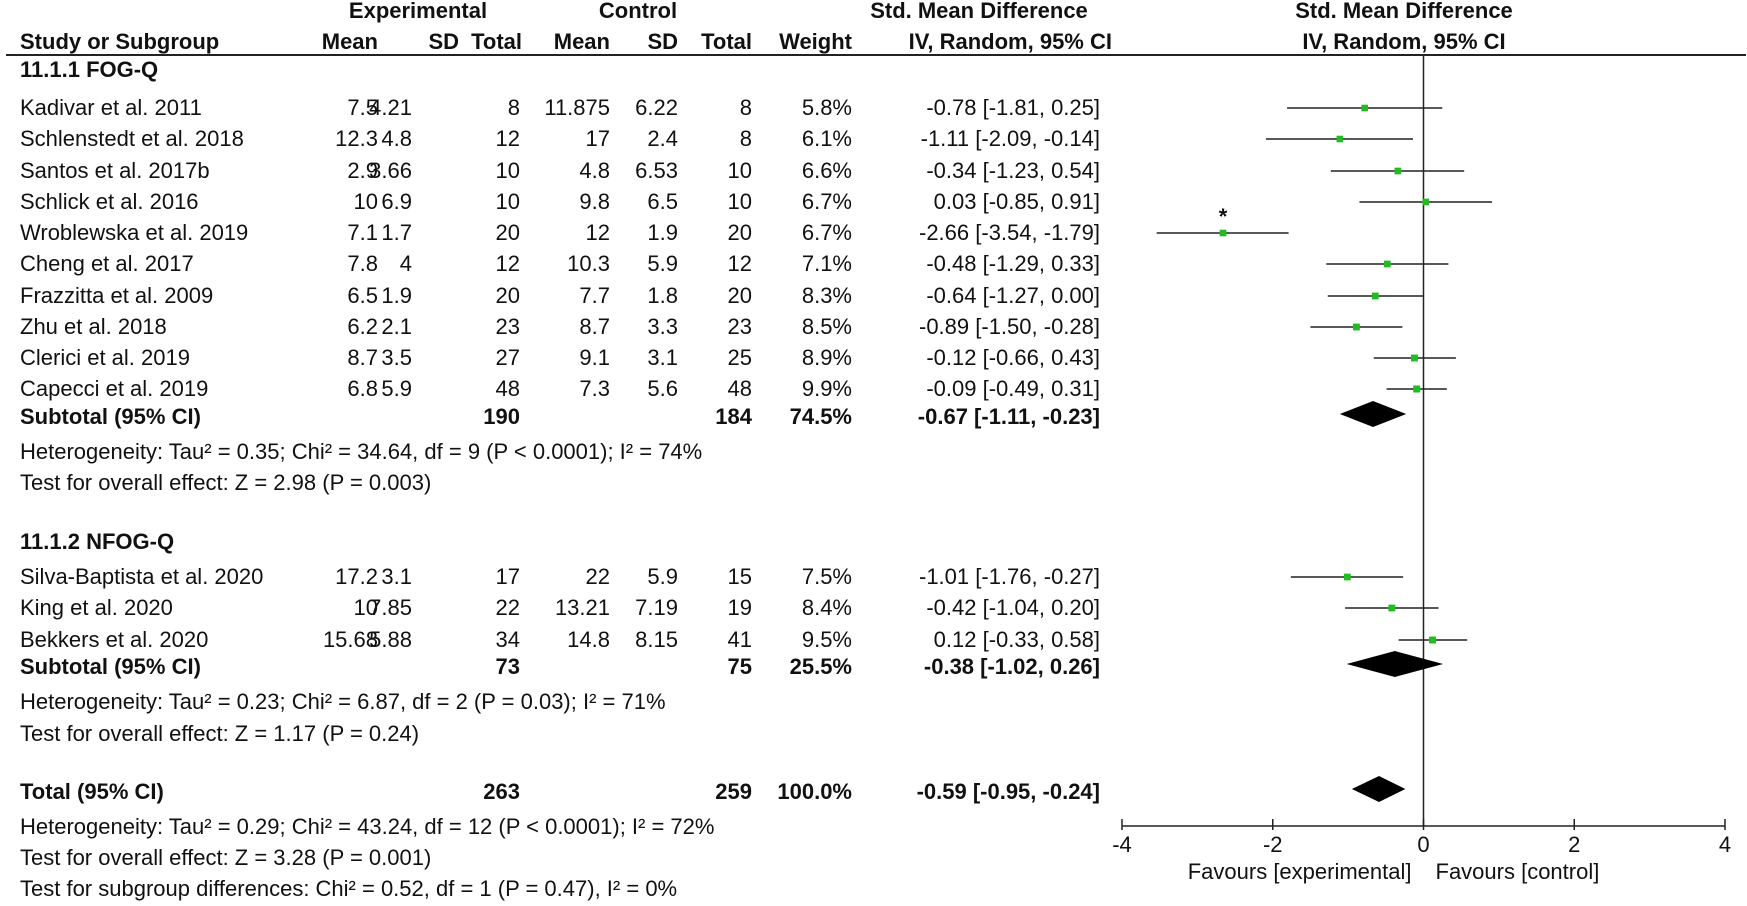 The image size is (1747, 906). Describe the element at coordinates (726, 41) in the screenshot. I see `total-c-header: Total` at that location.